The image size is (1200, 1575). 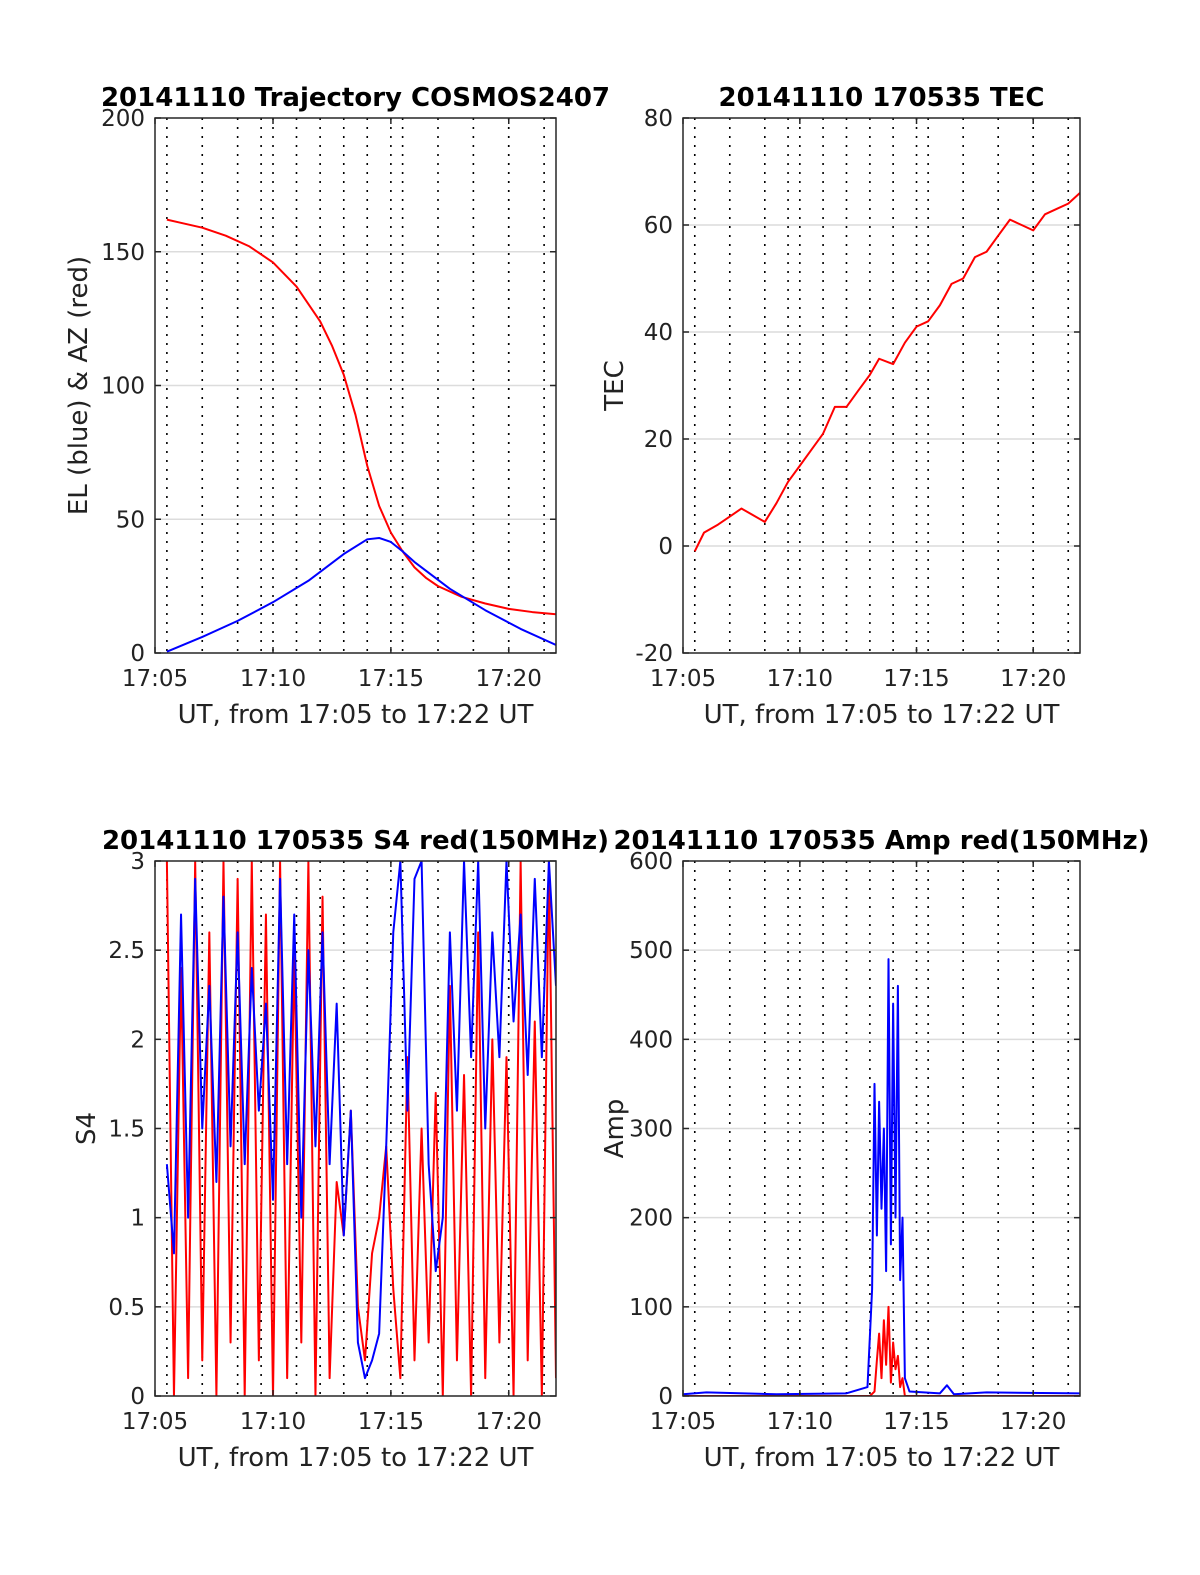 I want to click on y-axis-label: TEC, so click(x=615, y=385).